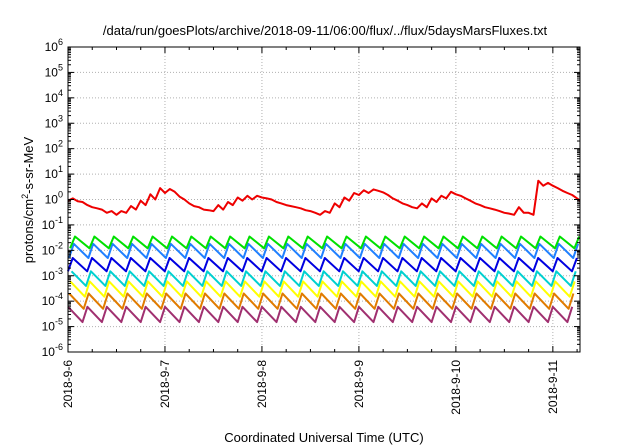 The width and height of the screenshot is (640, 448). What do you see at coordinates (323, 437) in the screenshot?
I see `x-axis-title: Coordinated Universal Time (UTC)` at bounding box center [323, 437].